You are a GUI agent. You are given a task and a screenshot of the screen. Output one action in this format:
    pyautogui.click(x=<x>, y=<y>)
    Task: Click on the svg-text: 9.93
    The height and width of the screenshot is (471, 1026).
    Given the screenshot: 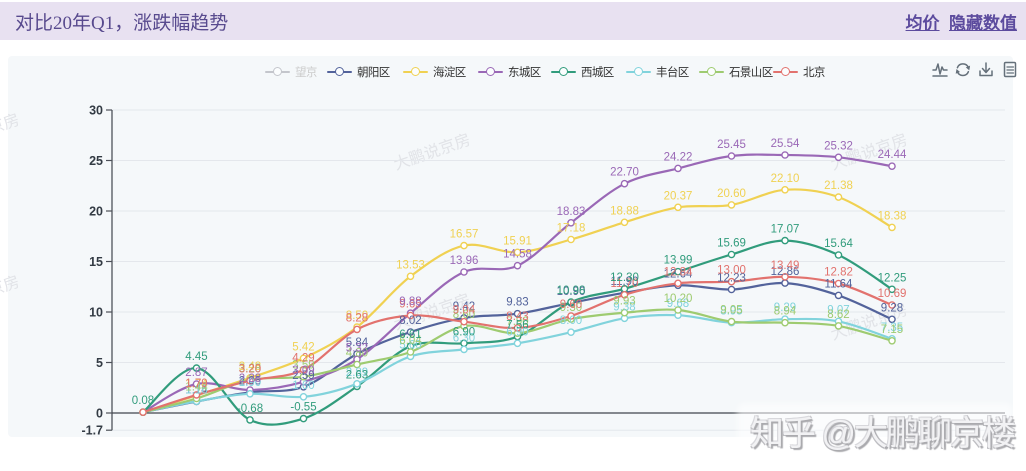 What is the action you would take?
    pyautogui.click(x=624, y=302)
    